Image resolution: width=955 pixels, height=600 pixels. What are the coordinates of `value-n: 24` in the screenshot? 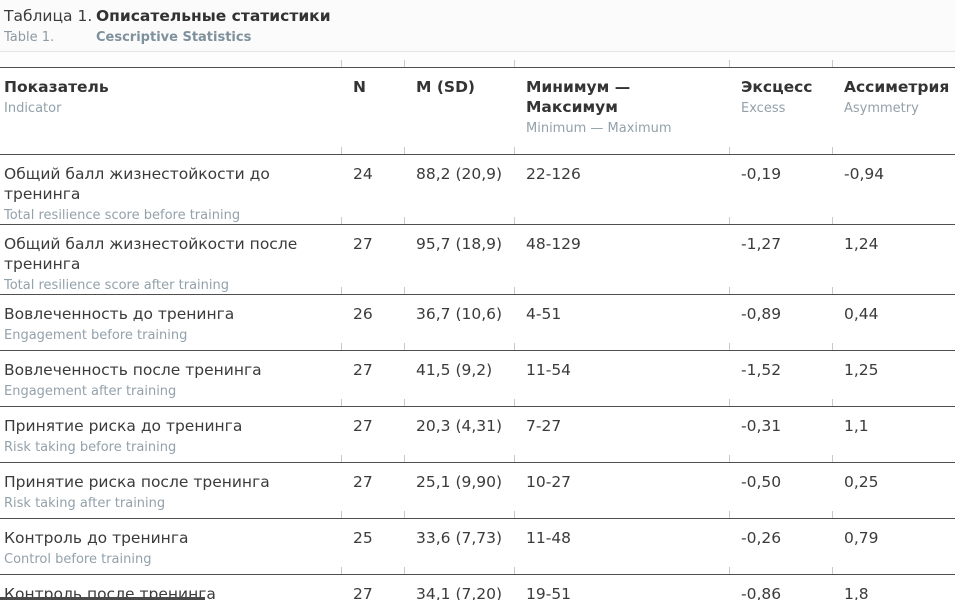 It's located at (363, 174).